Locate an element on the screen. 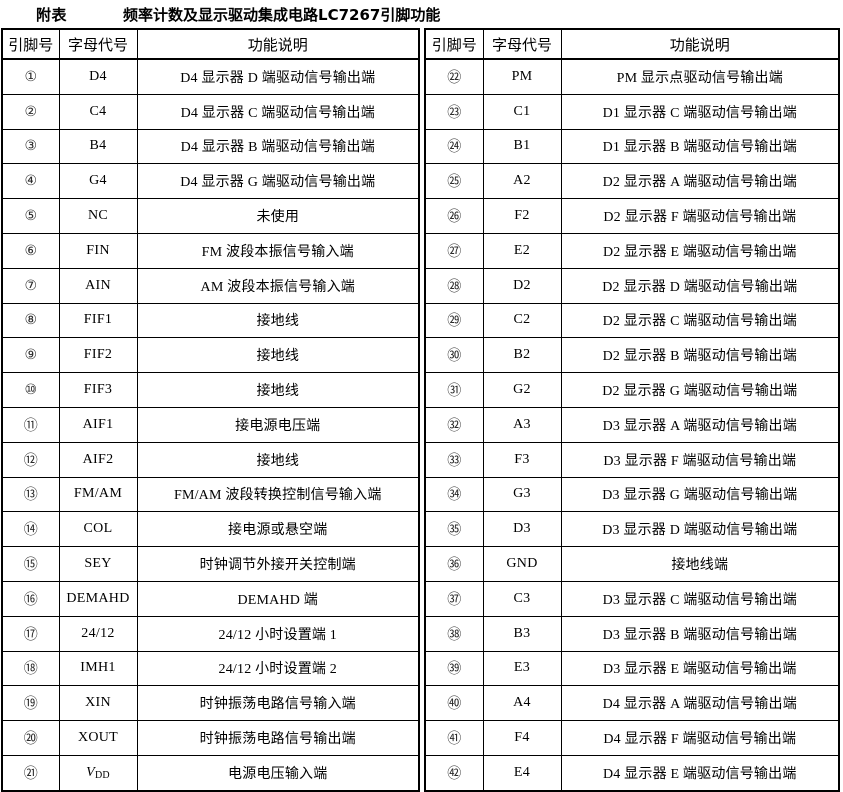 This screenshot has height=792, width=843. table-row: ㊲ C3 D3 显示器 C 端驱动信号输出端 is located at coordinates (632, 598).